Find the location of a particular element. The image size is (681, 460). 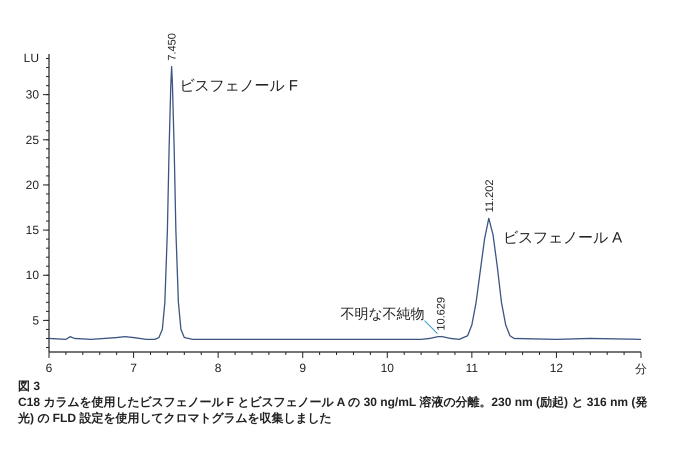

x-tick-label: 7 is located at coordinates (134, 368).